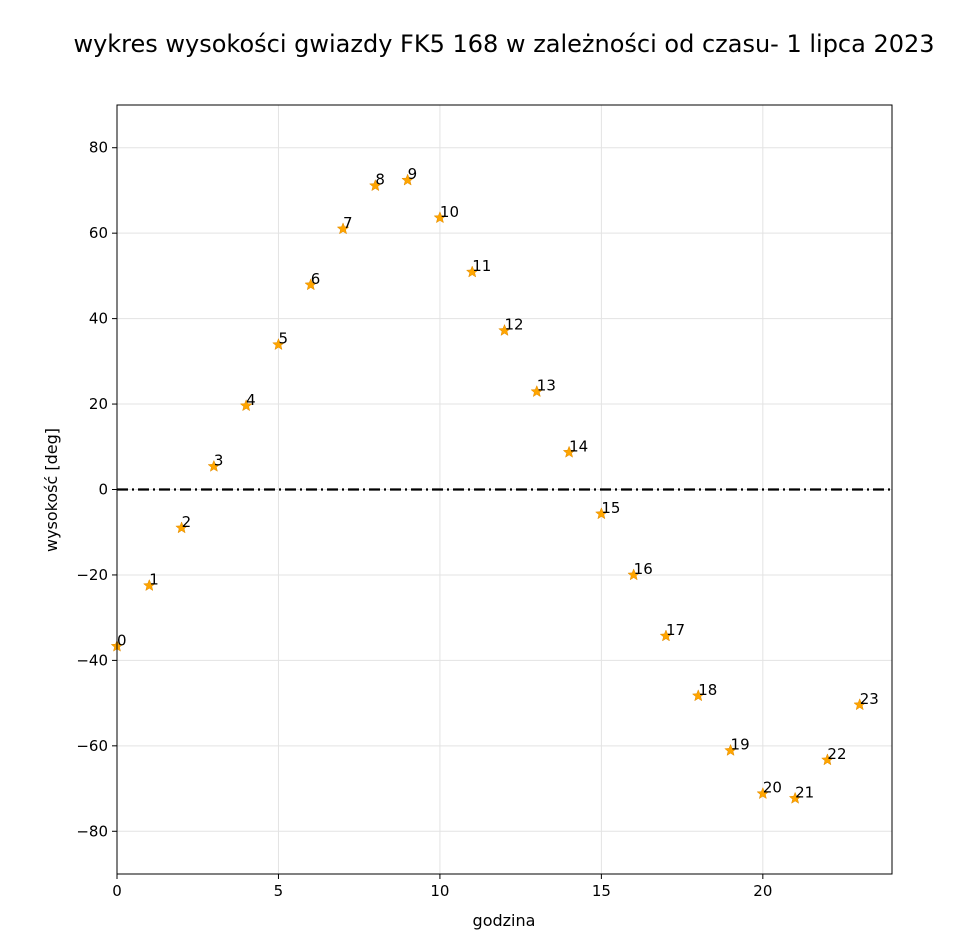 This screenshot has width=979, height=944. I want to click on y-tick-label: −20, so click(92, 575).